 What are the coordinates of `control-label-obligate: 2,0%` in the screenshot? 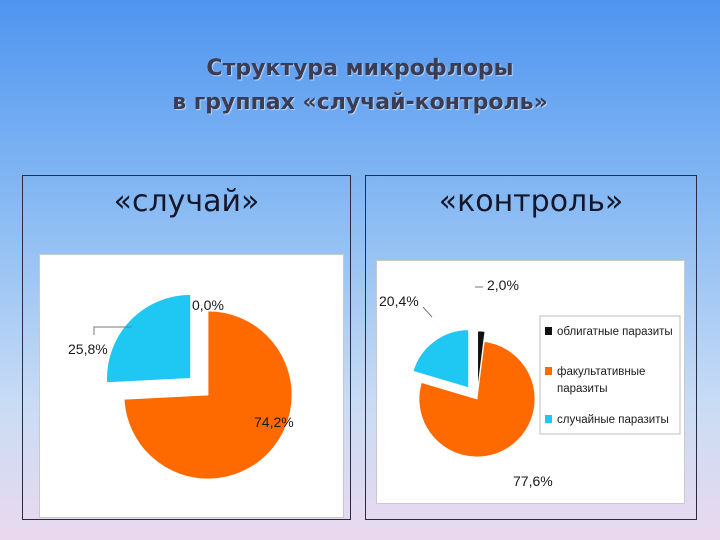 It's located at (503, 285).